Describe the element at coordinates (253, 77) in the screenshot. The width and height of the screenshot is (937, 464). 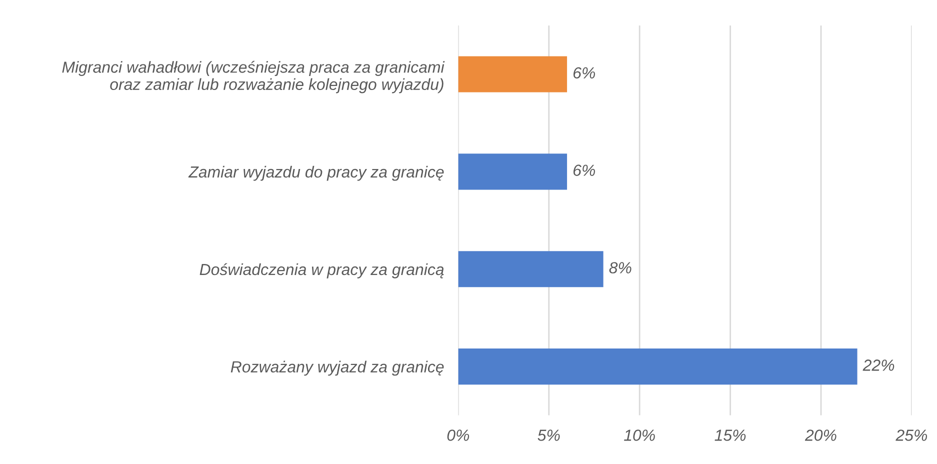
I see `y-tick-label: Migranci wahadłowi (wcześniejsza praca za granicami oraz zamiar lub rozważanie kolejnego wyjazdu)` at that location.